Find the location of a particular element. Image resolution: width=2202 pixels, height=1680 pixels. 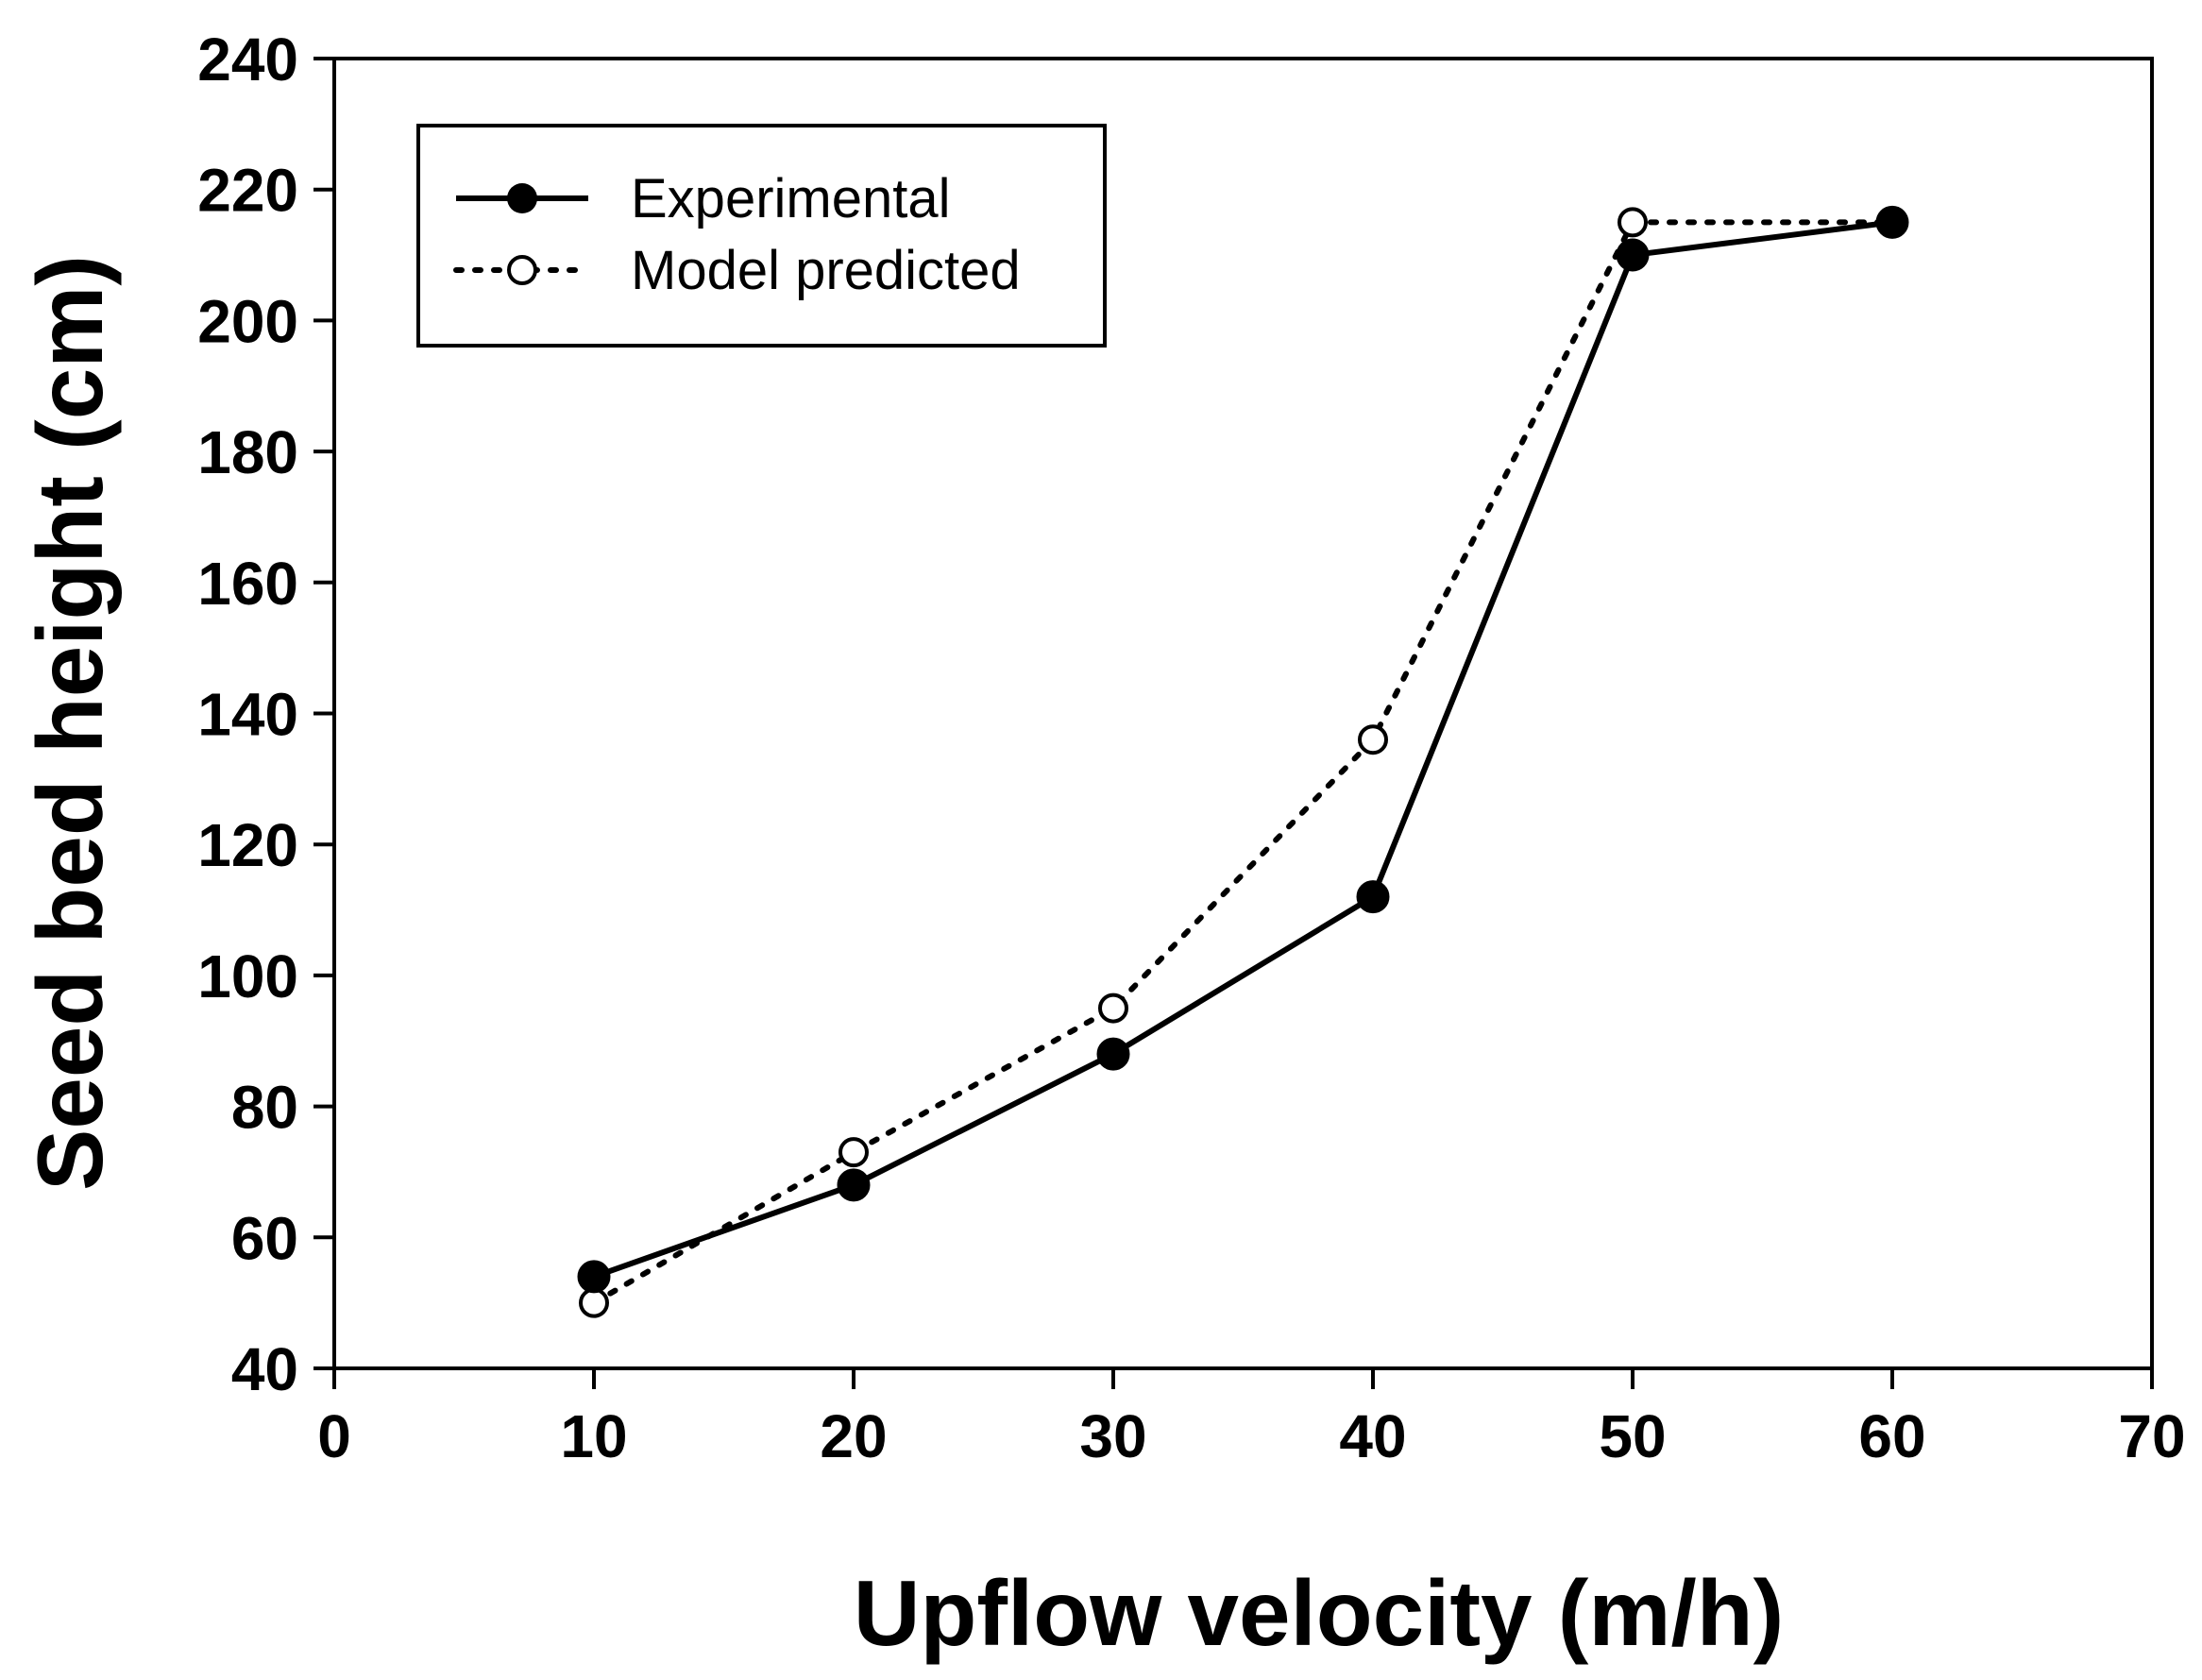

y-tick-label: 140 is located at coordinates (248, 715).